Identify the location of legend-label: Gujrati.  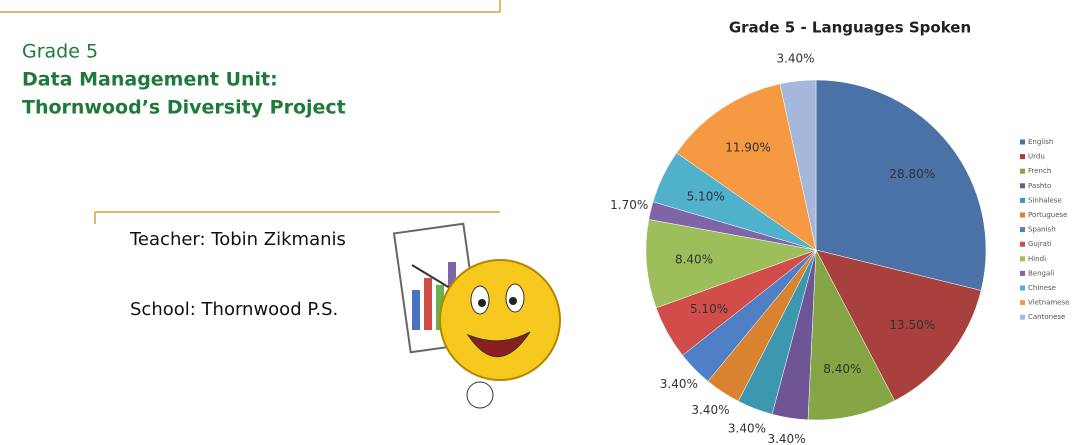
(1040, 244).